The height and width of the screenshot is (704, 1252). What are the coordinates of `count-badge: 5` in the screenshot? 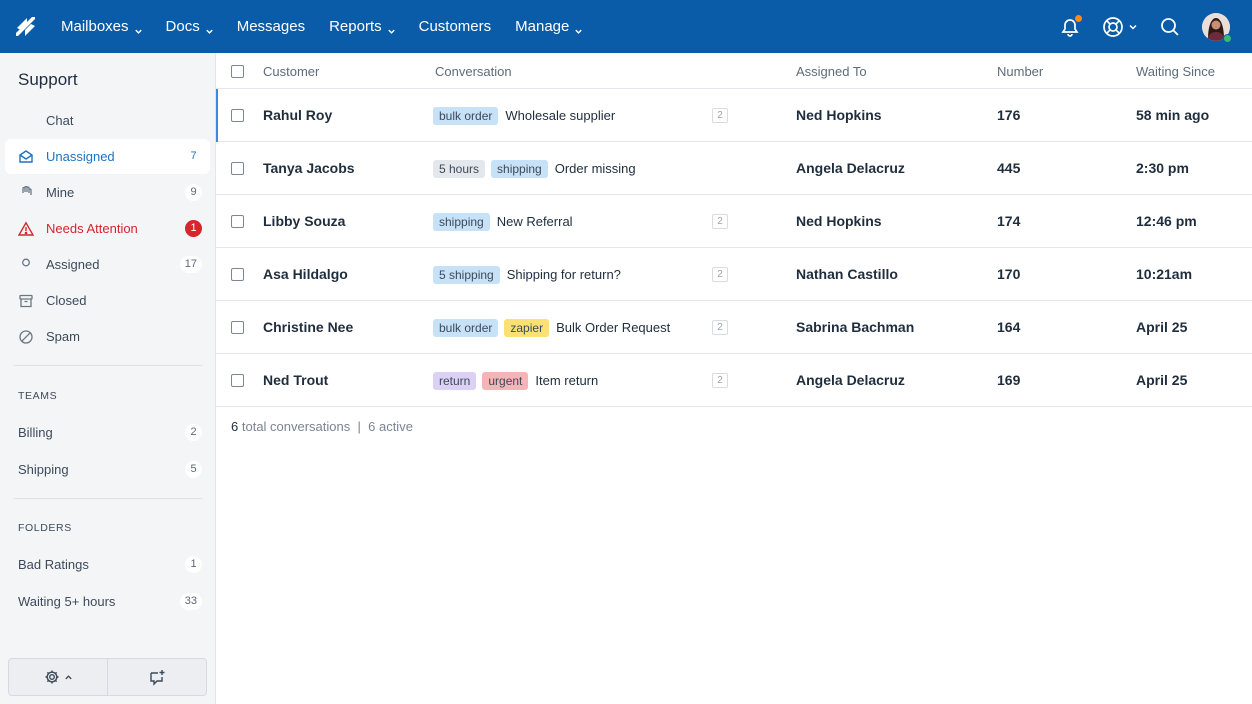 It's located at (193, 469).